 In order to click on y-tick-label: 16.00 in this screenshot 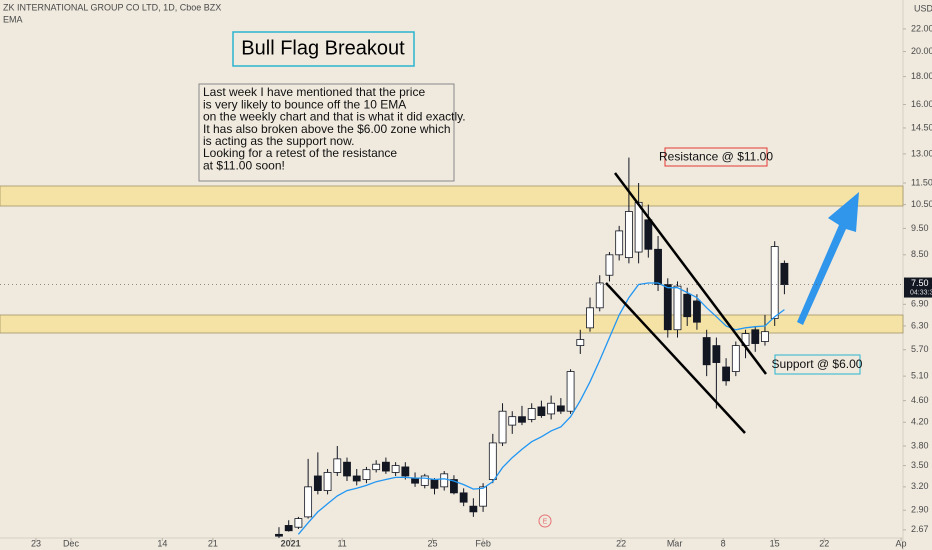, I will do `click(921, 104)`.